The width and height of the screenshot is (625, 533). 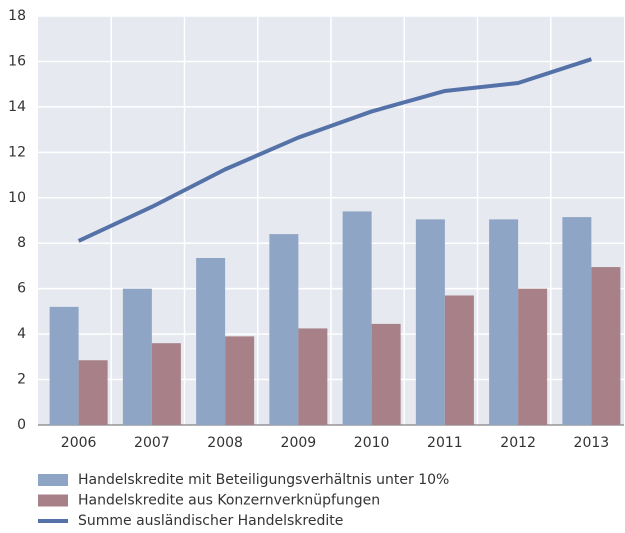 What do you see at coordinates (152, 443) in the screenshot?
I see `x-tick-label: 2007` at bounding box center [152, 443].